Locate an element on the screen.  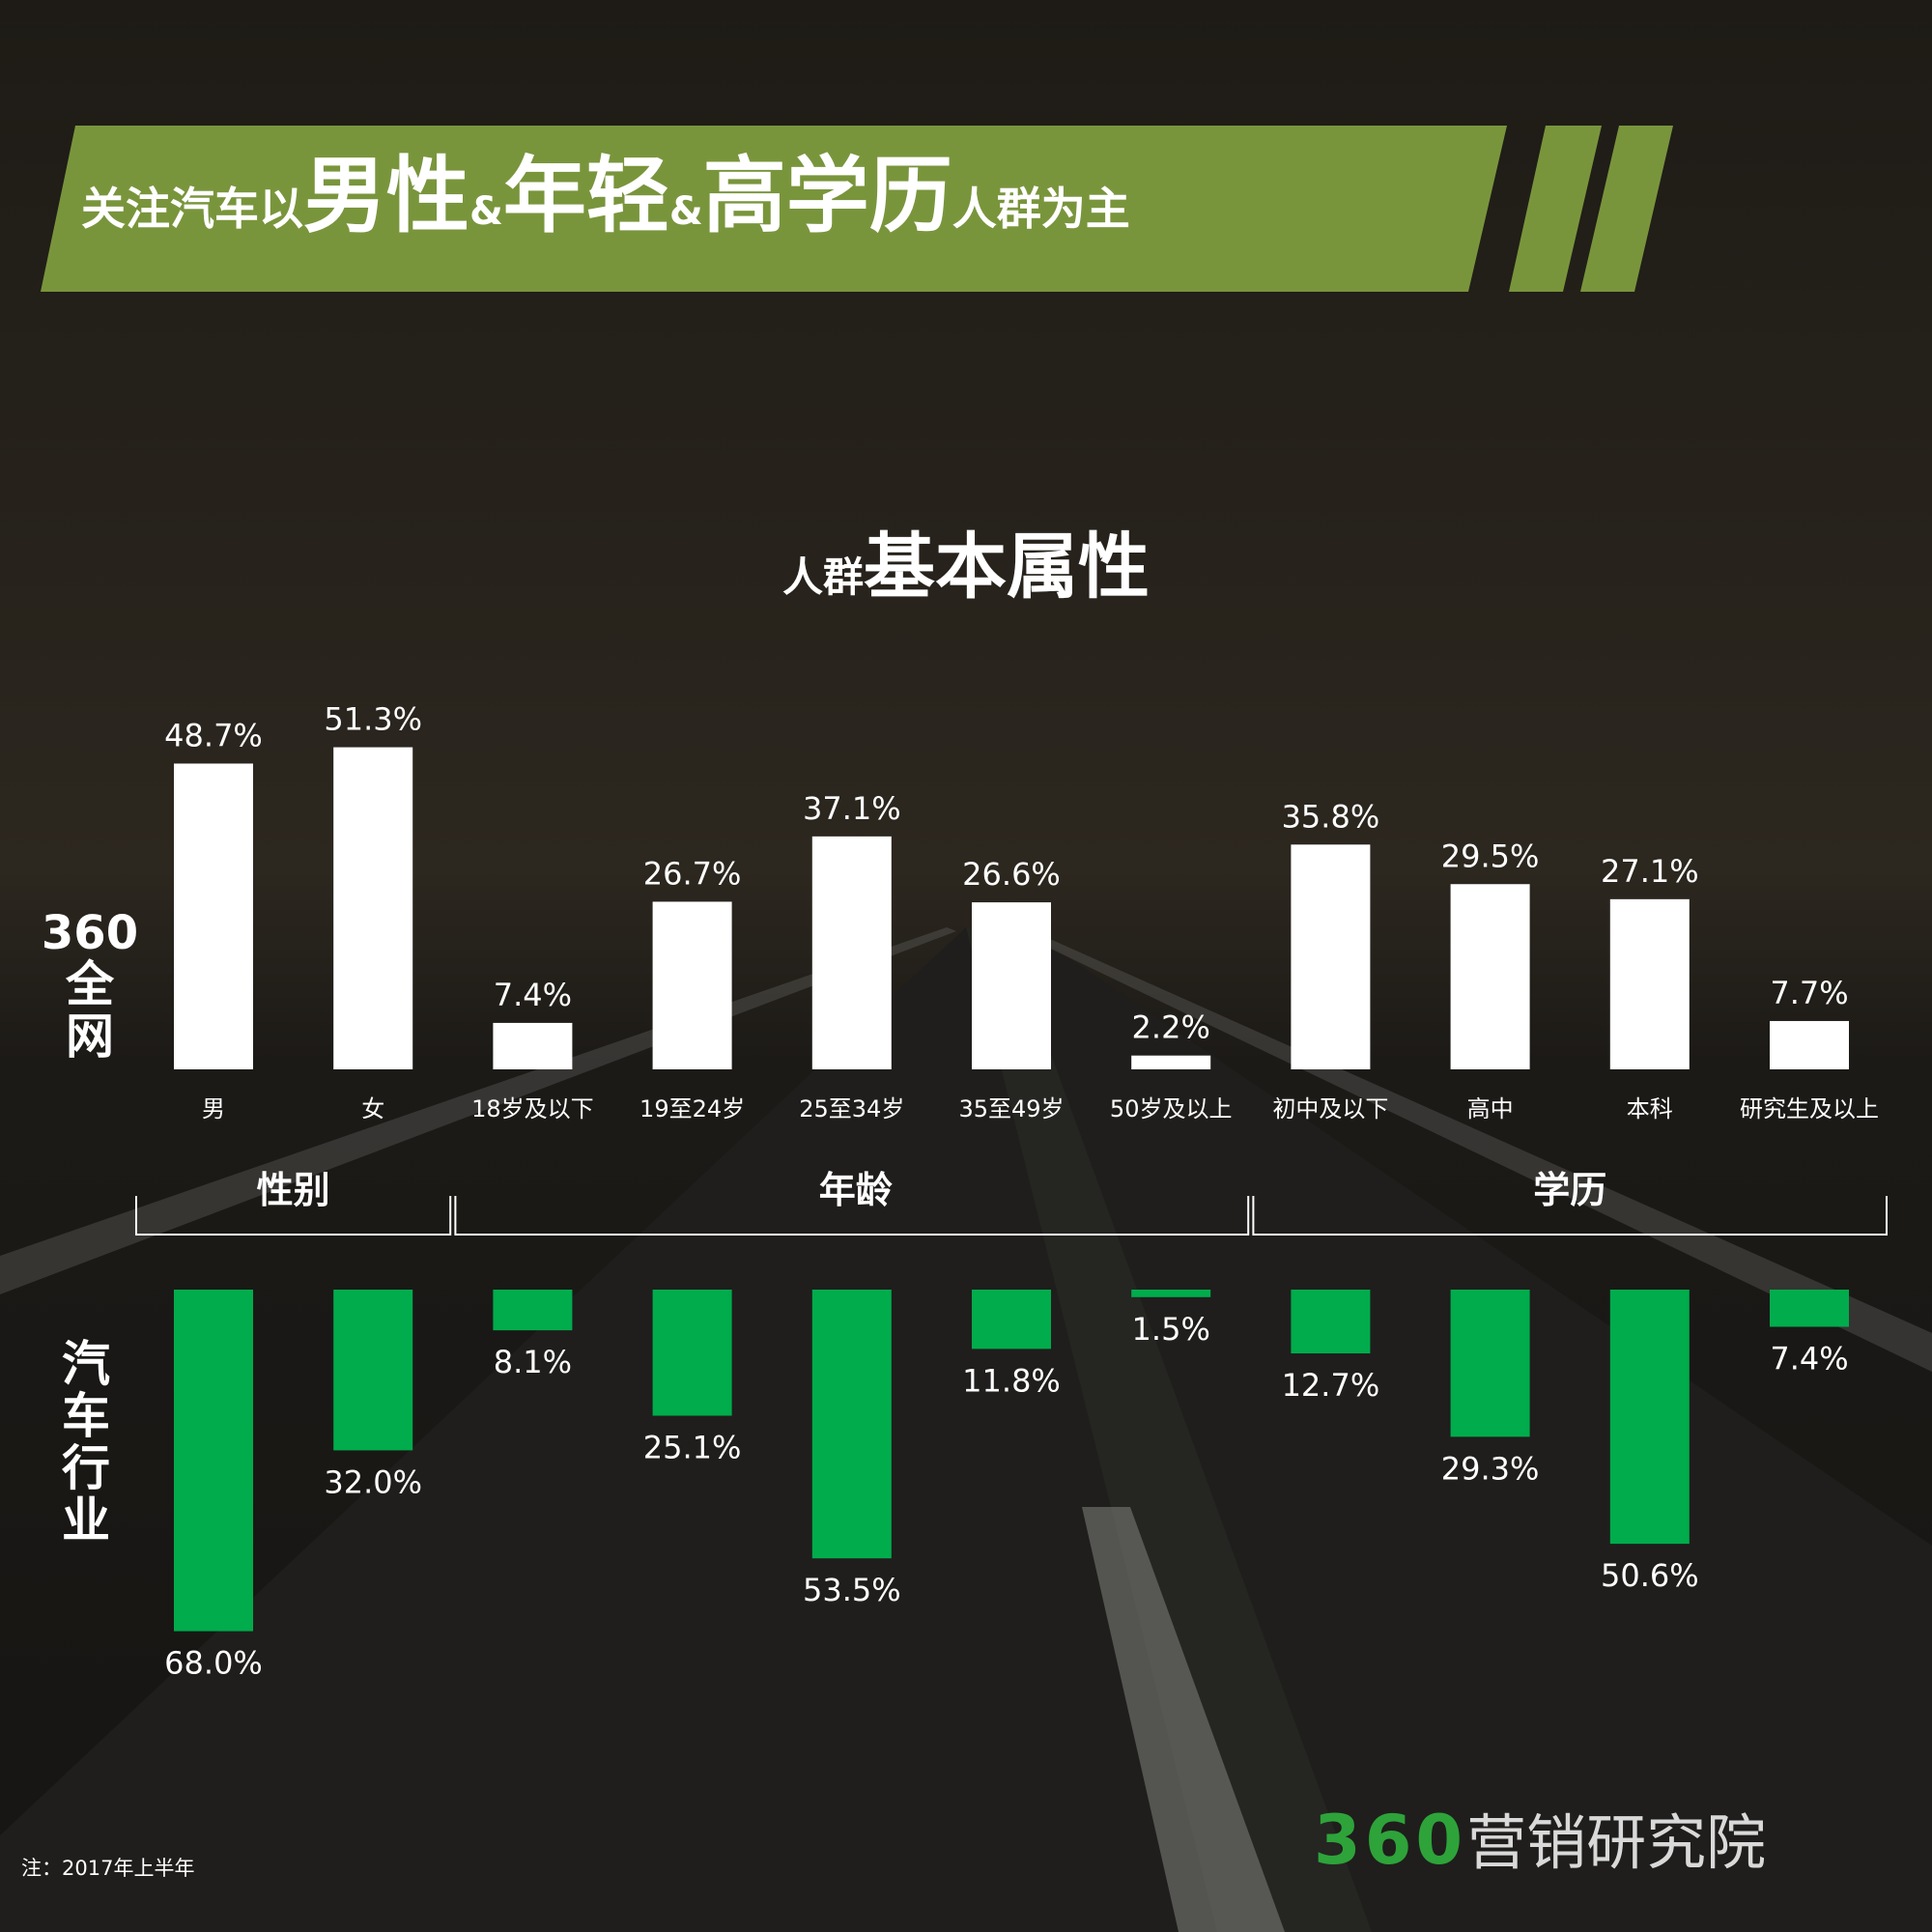
data-label-360: 7.4% is located at coordinates (533, 995).